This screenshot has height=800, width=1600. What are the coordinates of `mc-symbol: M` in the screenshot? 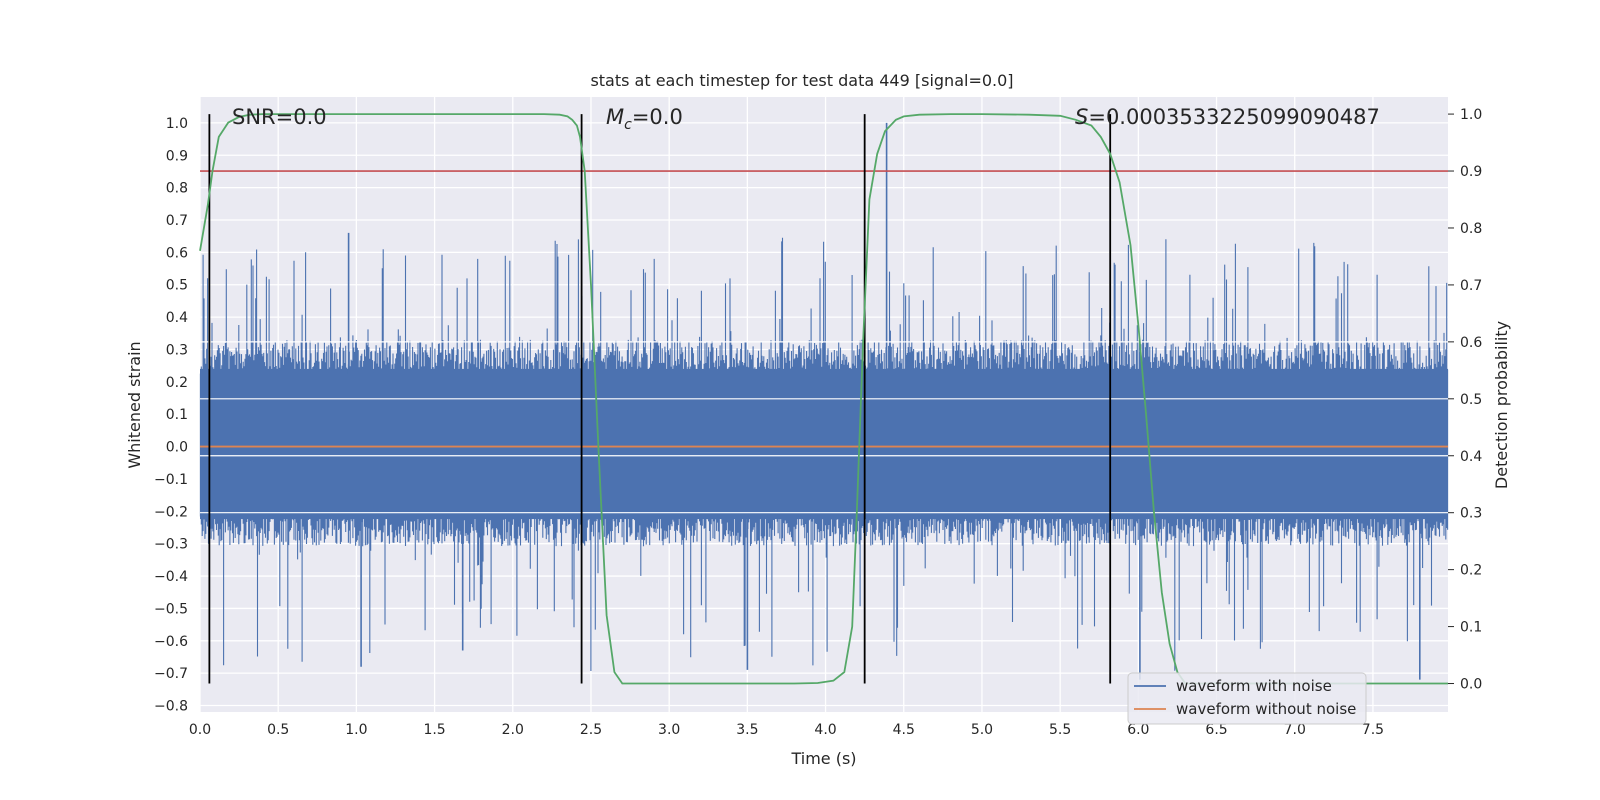 It's located at (615, 117).